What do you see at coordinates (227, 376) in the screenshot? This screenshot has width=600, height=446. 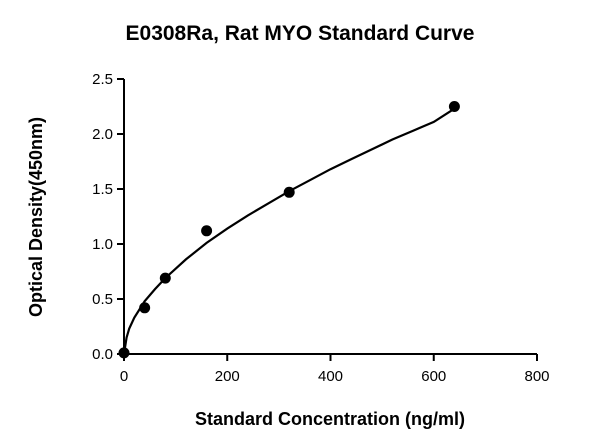 I see `x-tick-label: 200` at bounding box center [227, 376].